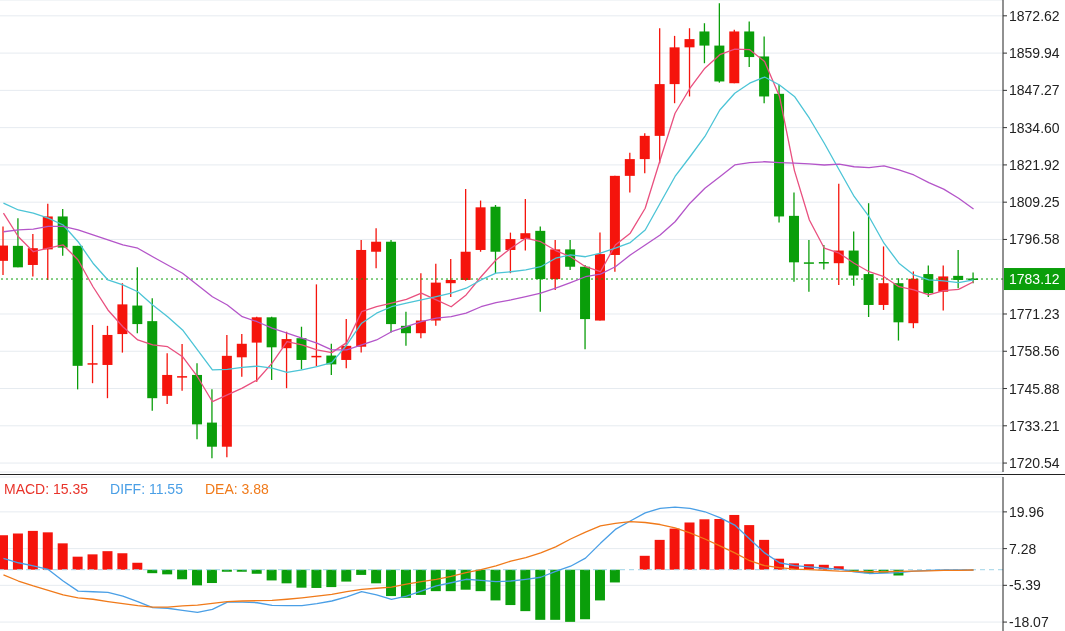  Describe the element at coordinates (1034, 425) in the screenshot. I see `y-tick-label: 1733.21` at that location.